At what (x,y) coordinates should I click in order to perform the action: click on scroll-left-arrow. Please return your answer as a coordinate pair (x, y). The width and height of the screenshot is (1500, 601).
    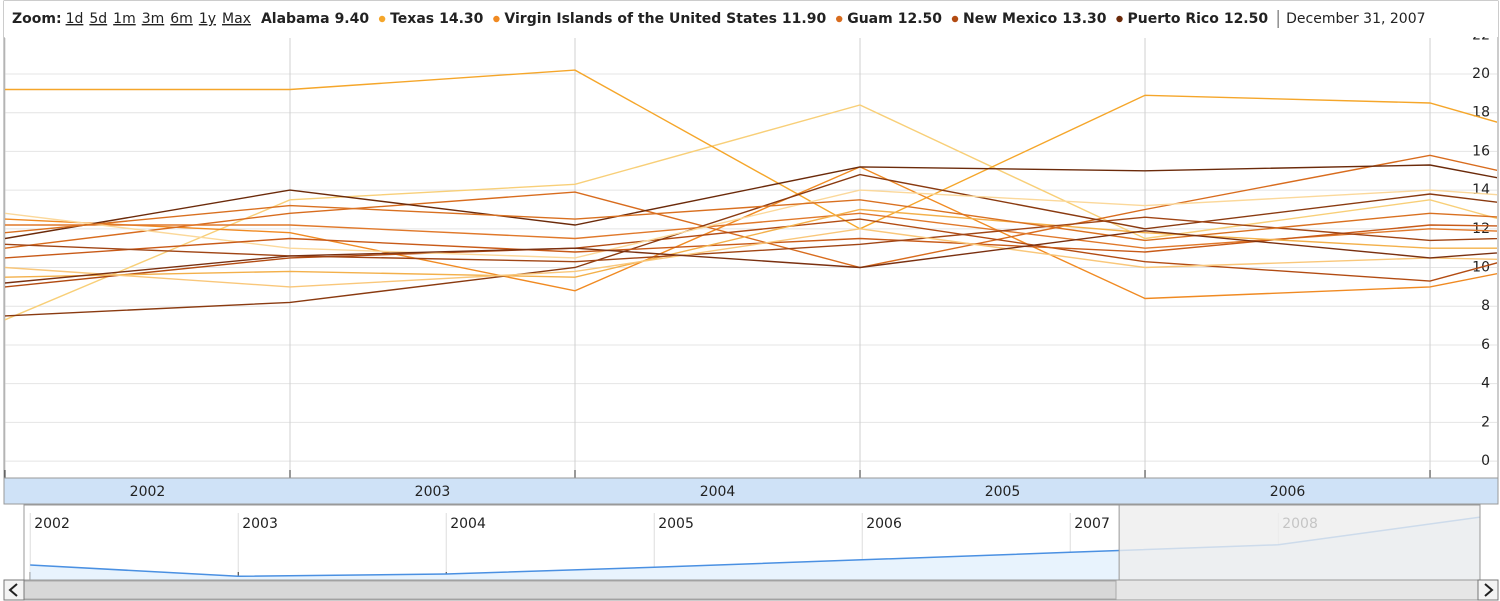
    Looking at the image, I should click on (13, 590).